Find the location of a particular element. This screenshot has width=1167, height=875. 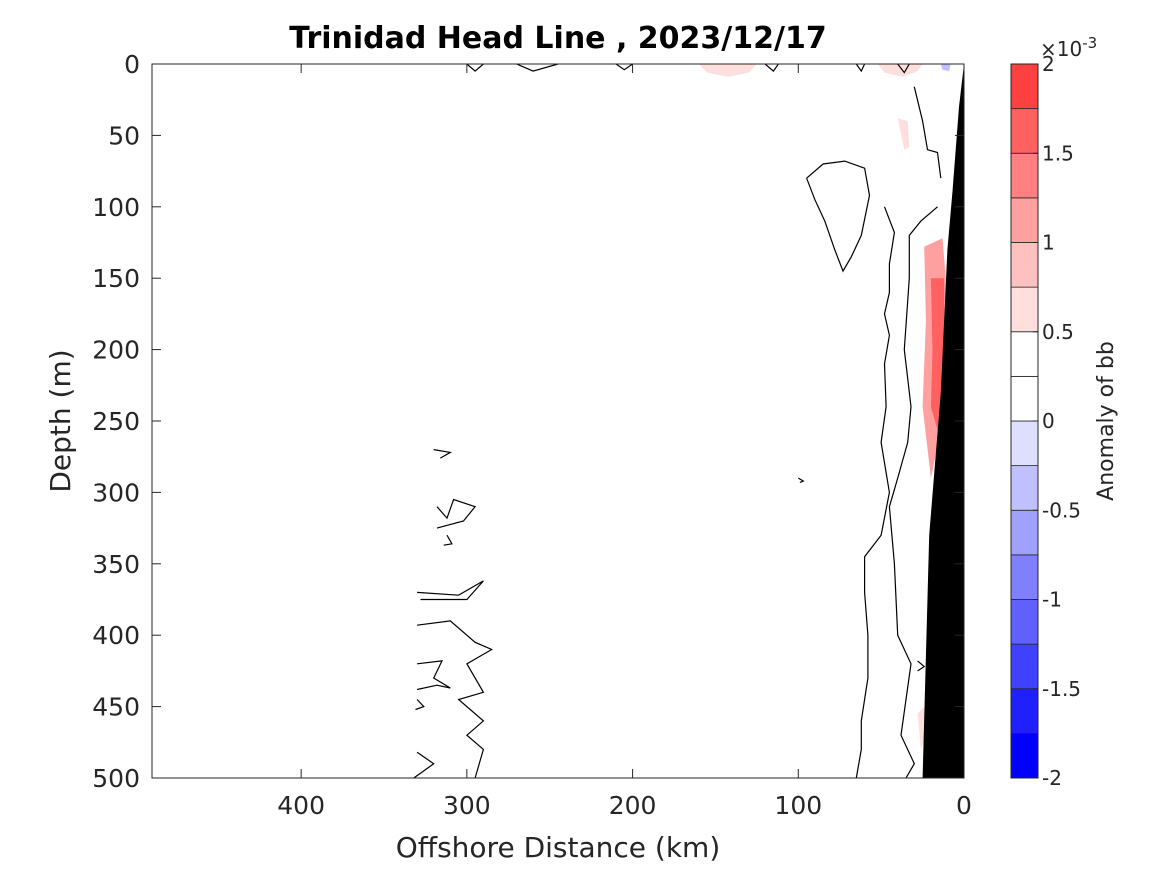

y-tick-label: 500 is located at coordinates (116, 778).